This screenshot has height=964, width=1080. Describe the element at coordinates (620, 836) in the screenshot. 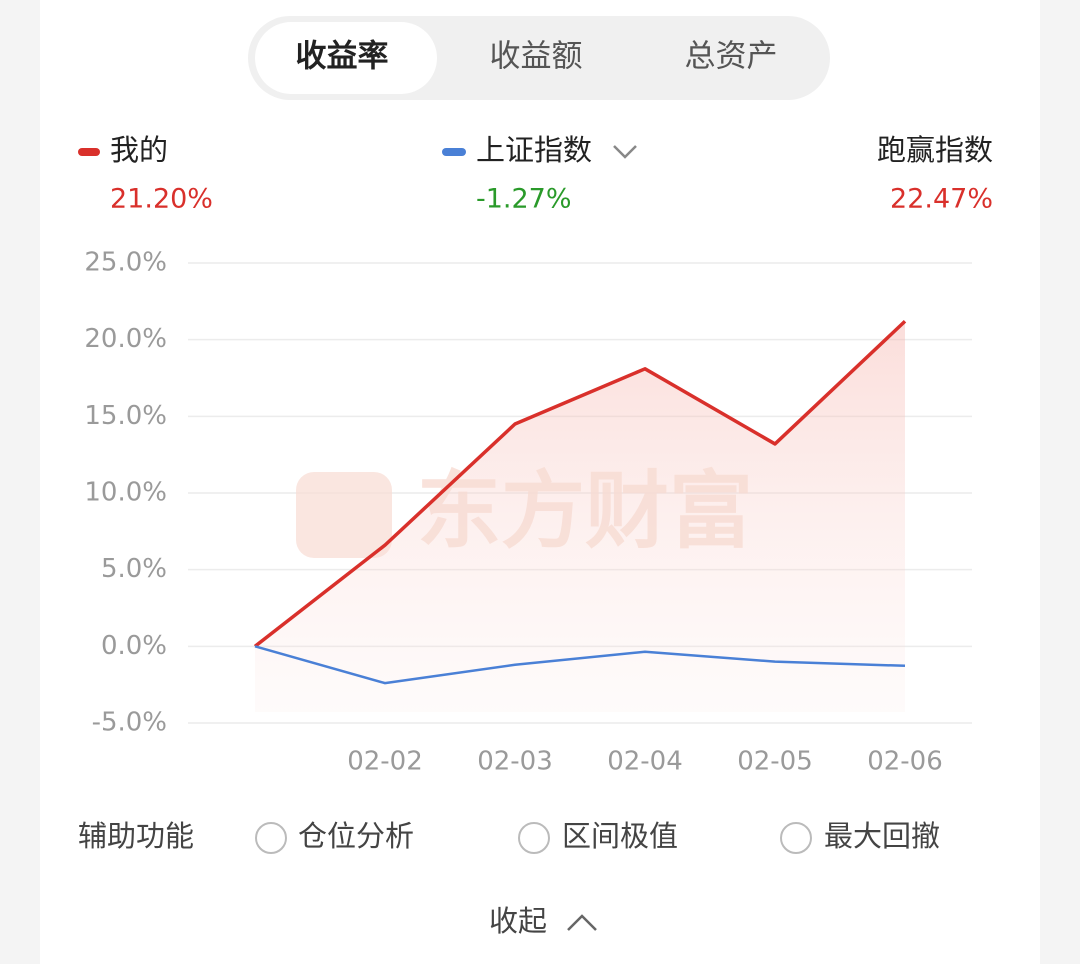

I see `assist-option: 区间极值` at that location.